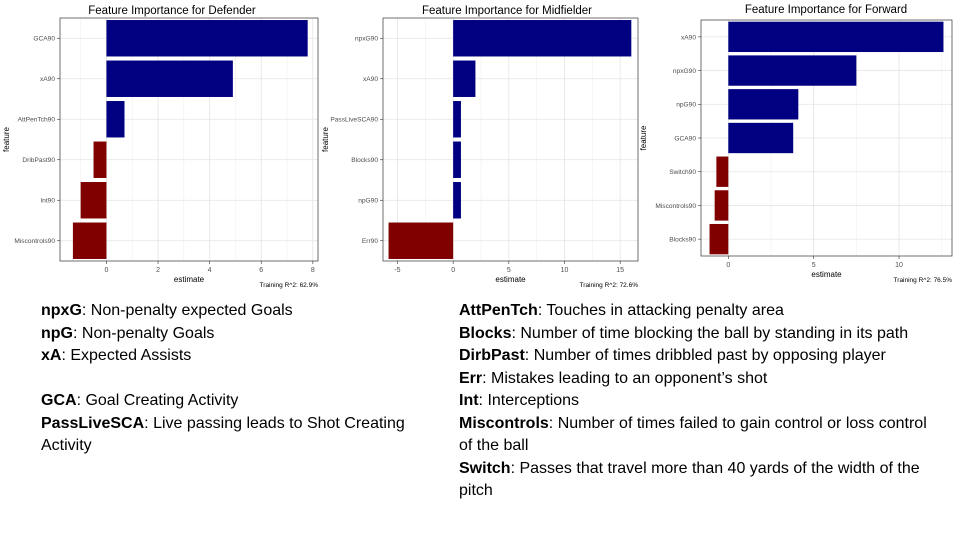 This screenshot has width=960, height=540. Describe the element at coordinates (231, 356) in the screenshot. I see `definition-line: xA: Expected Assists` at that location.